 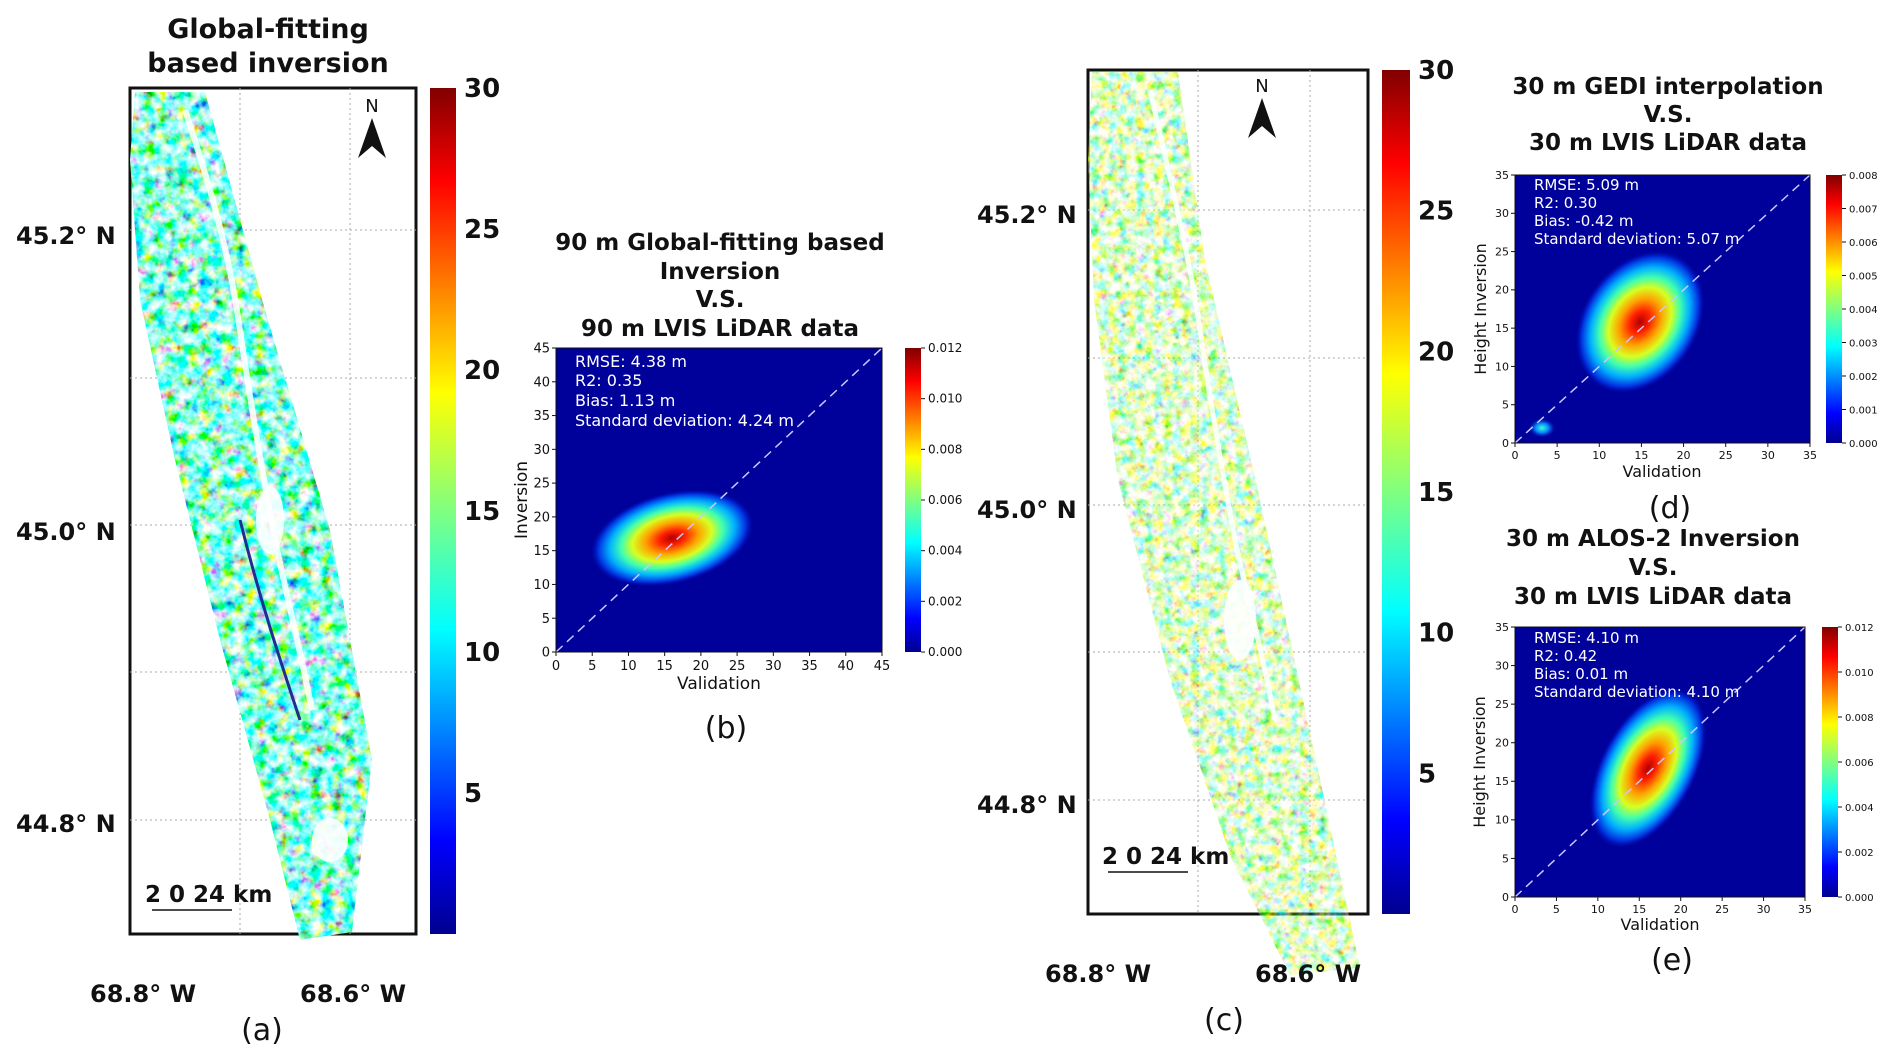 I want to click on panel-b-axes-ticks: 0 5 10 15 20 25 30 35 40 45 0 5 10 15 20 25 30 35 40 45, so click(x=711, y=508).